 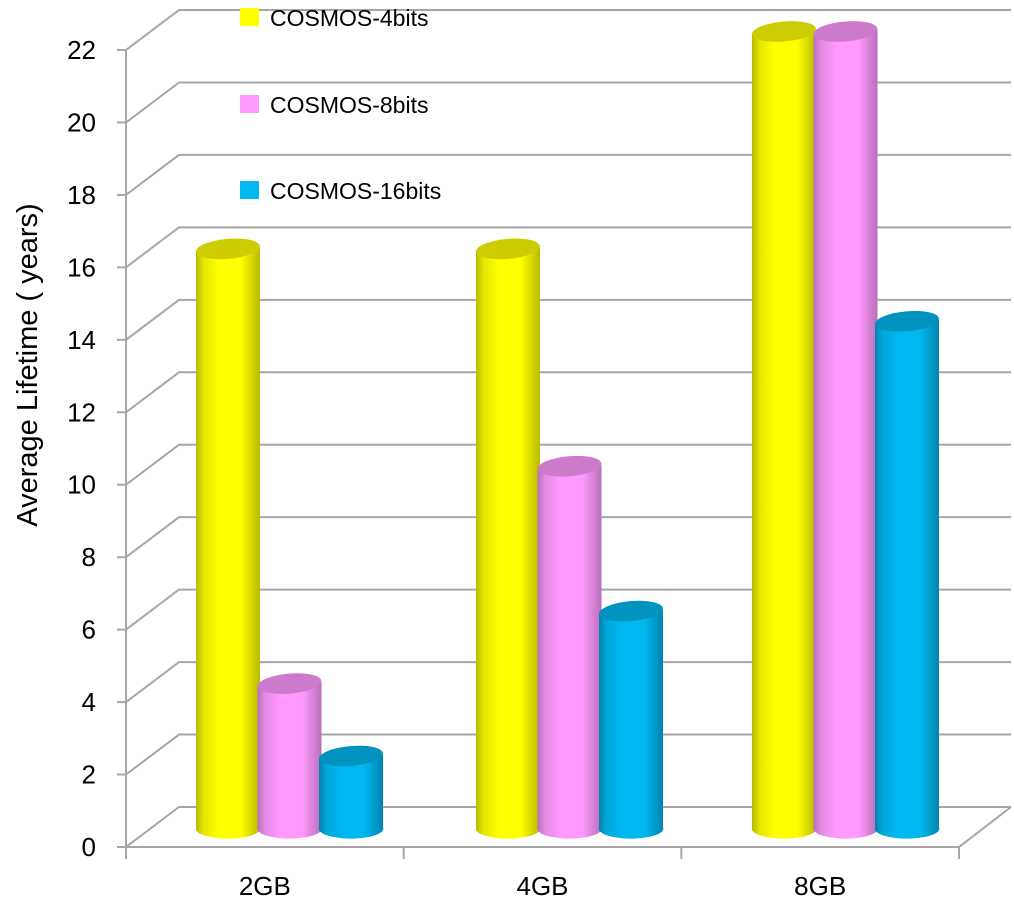 I want to click on bar-4GB-COSMOS-4bits, so click(x=508, y=538).